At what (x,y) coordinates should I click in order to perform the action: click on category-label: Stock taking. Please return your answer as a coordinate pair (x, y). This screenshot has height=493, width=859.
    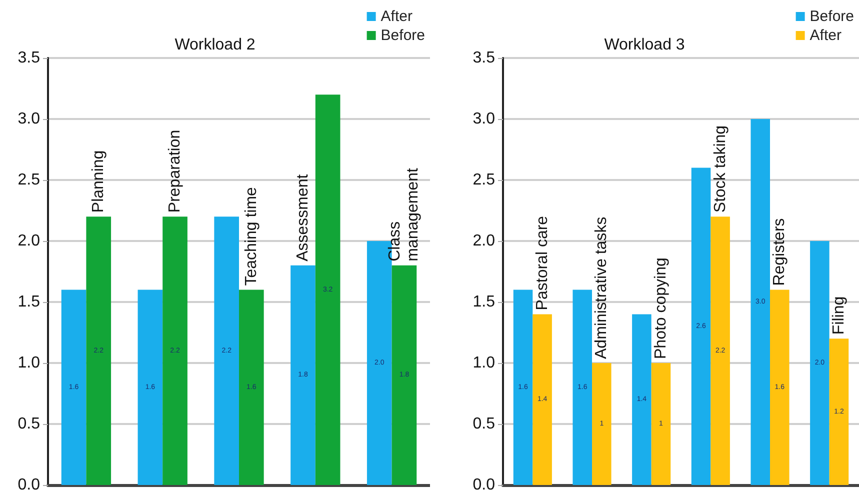
    Looking at the image, I should click on (720, 169).